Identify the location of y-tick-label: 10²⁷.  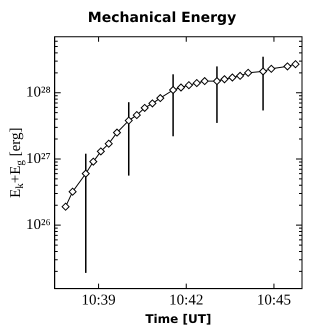
(38, 158).